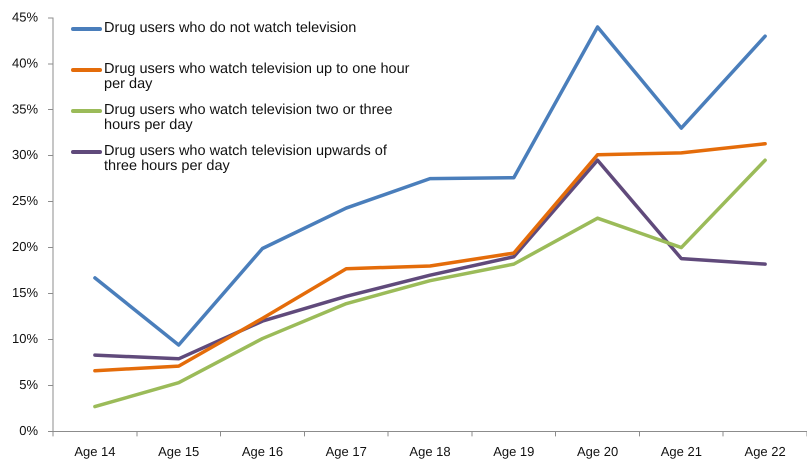  I want to click on x-tick-label: Age 16, so click(263, 451).